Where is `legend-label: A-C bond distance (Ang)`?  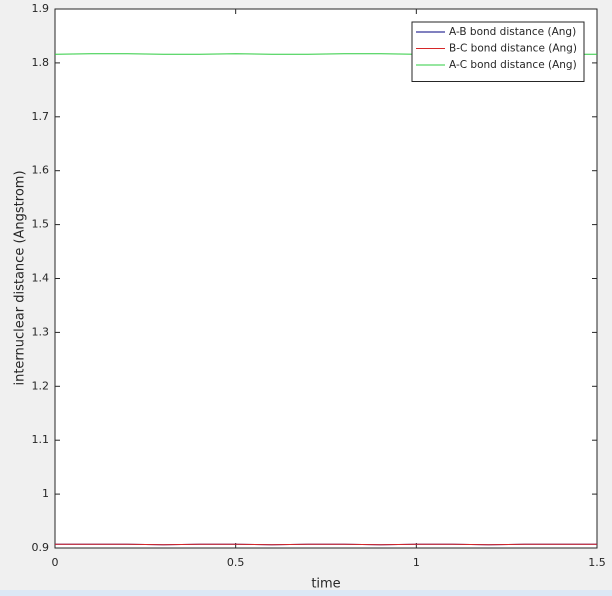
legend-label: A-C bond distance (Ang) is located at coordinates (513, 65).